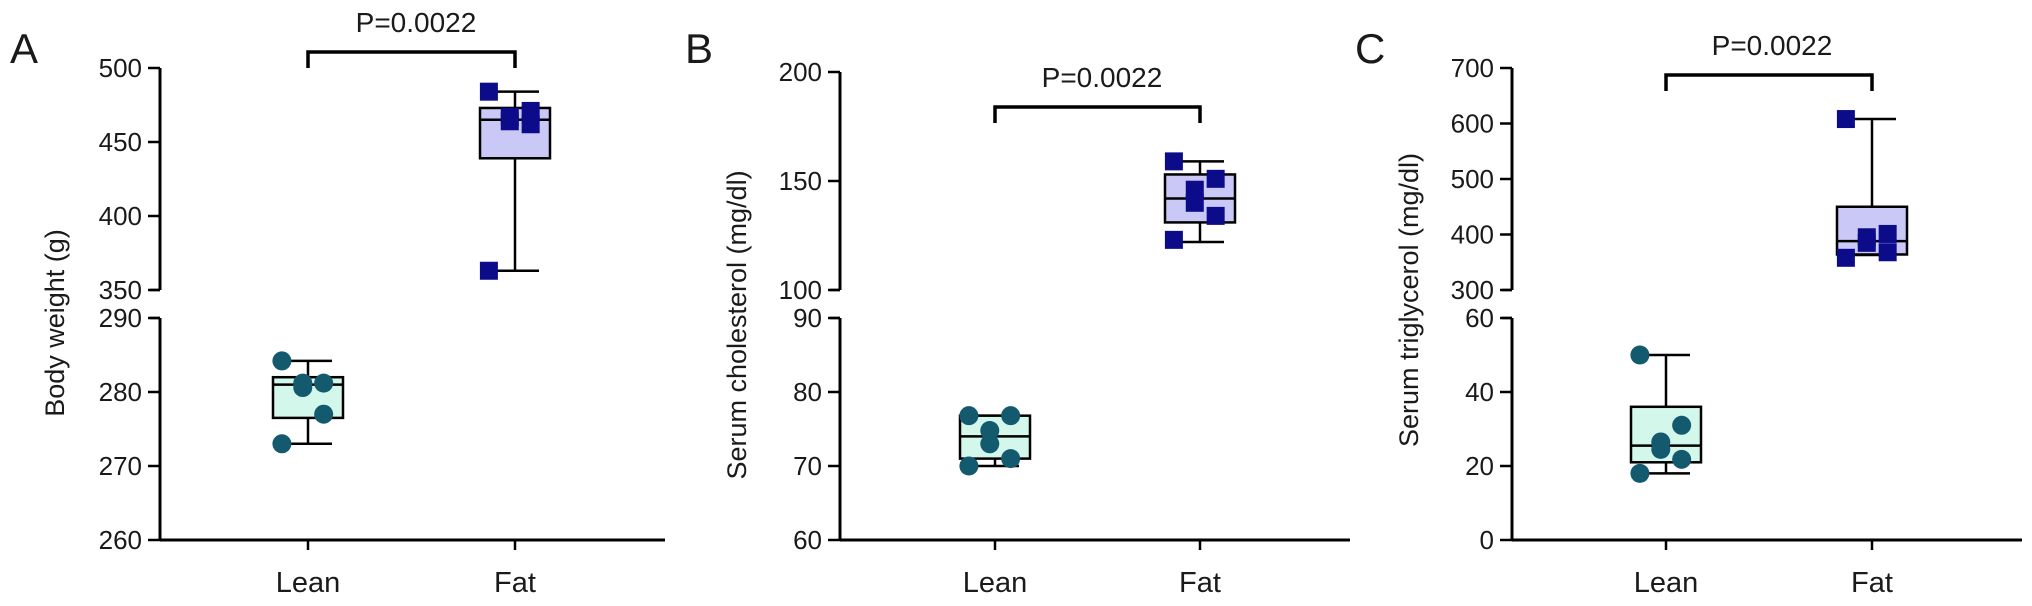 Image resolution: width=2032 pixels, height=606 pixels. Describe the element at coordinates (120, 318) in the screenshot. I see `y-tick-label: 290` at that location.